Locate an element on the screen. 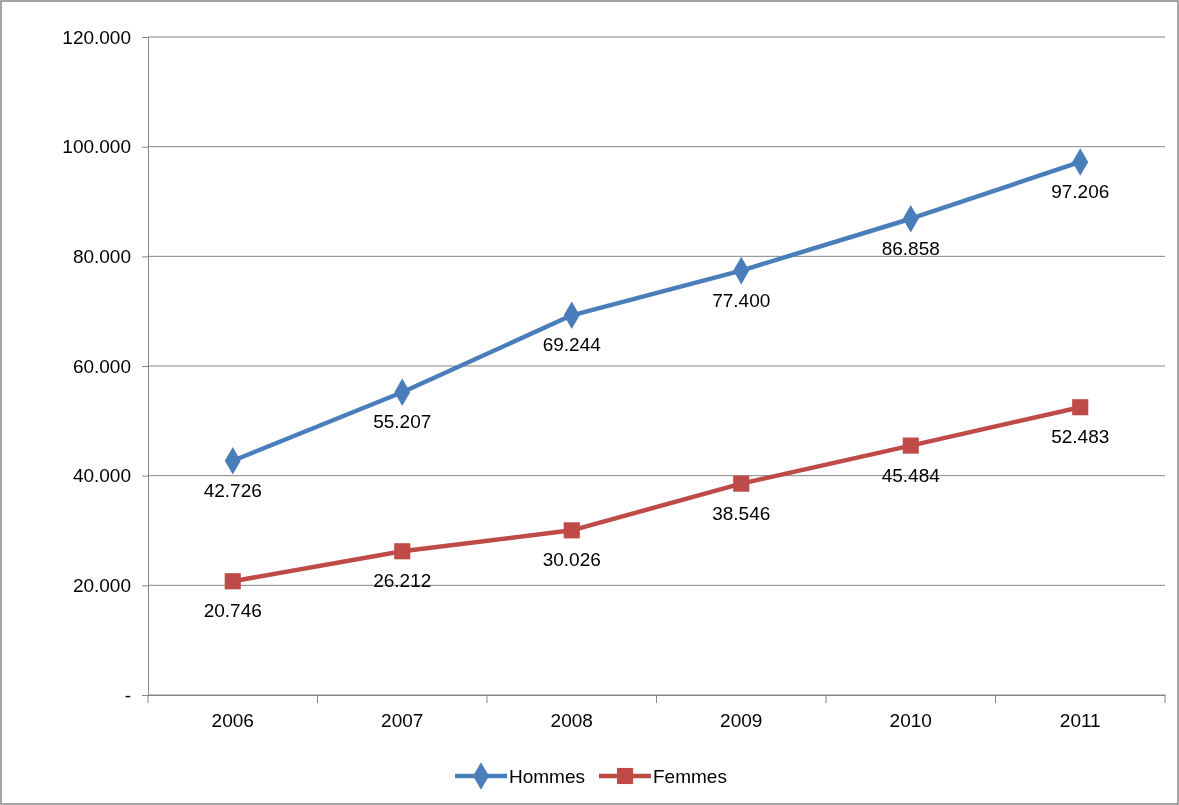 The image size is (1179, 805). data-label: 52.483 is located at coordinates (1080, 437).